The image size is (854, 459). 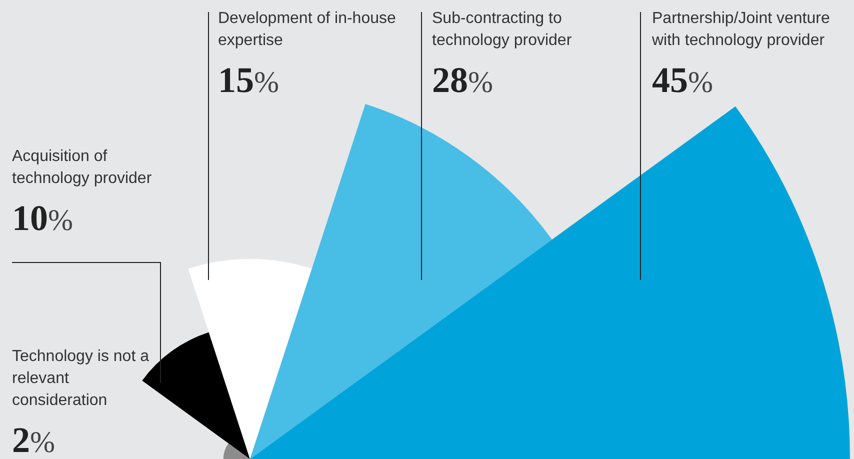 I want to click on category-label: Partnership/Joint venture with technology provider, so click(x=741, y=30).